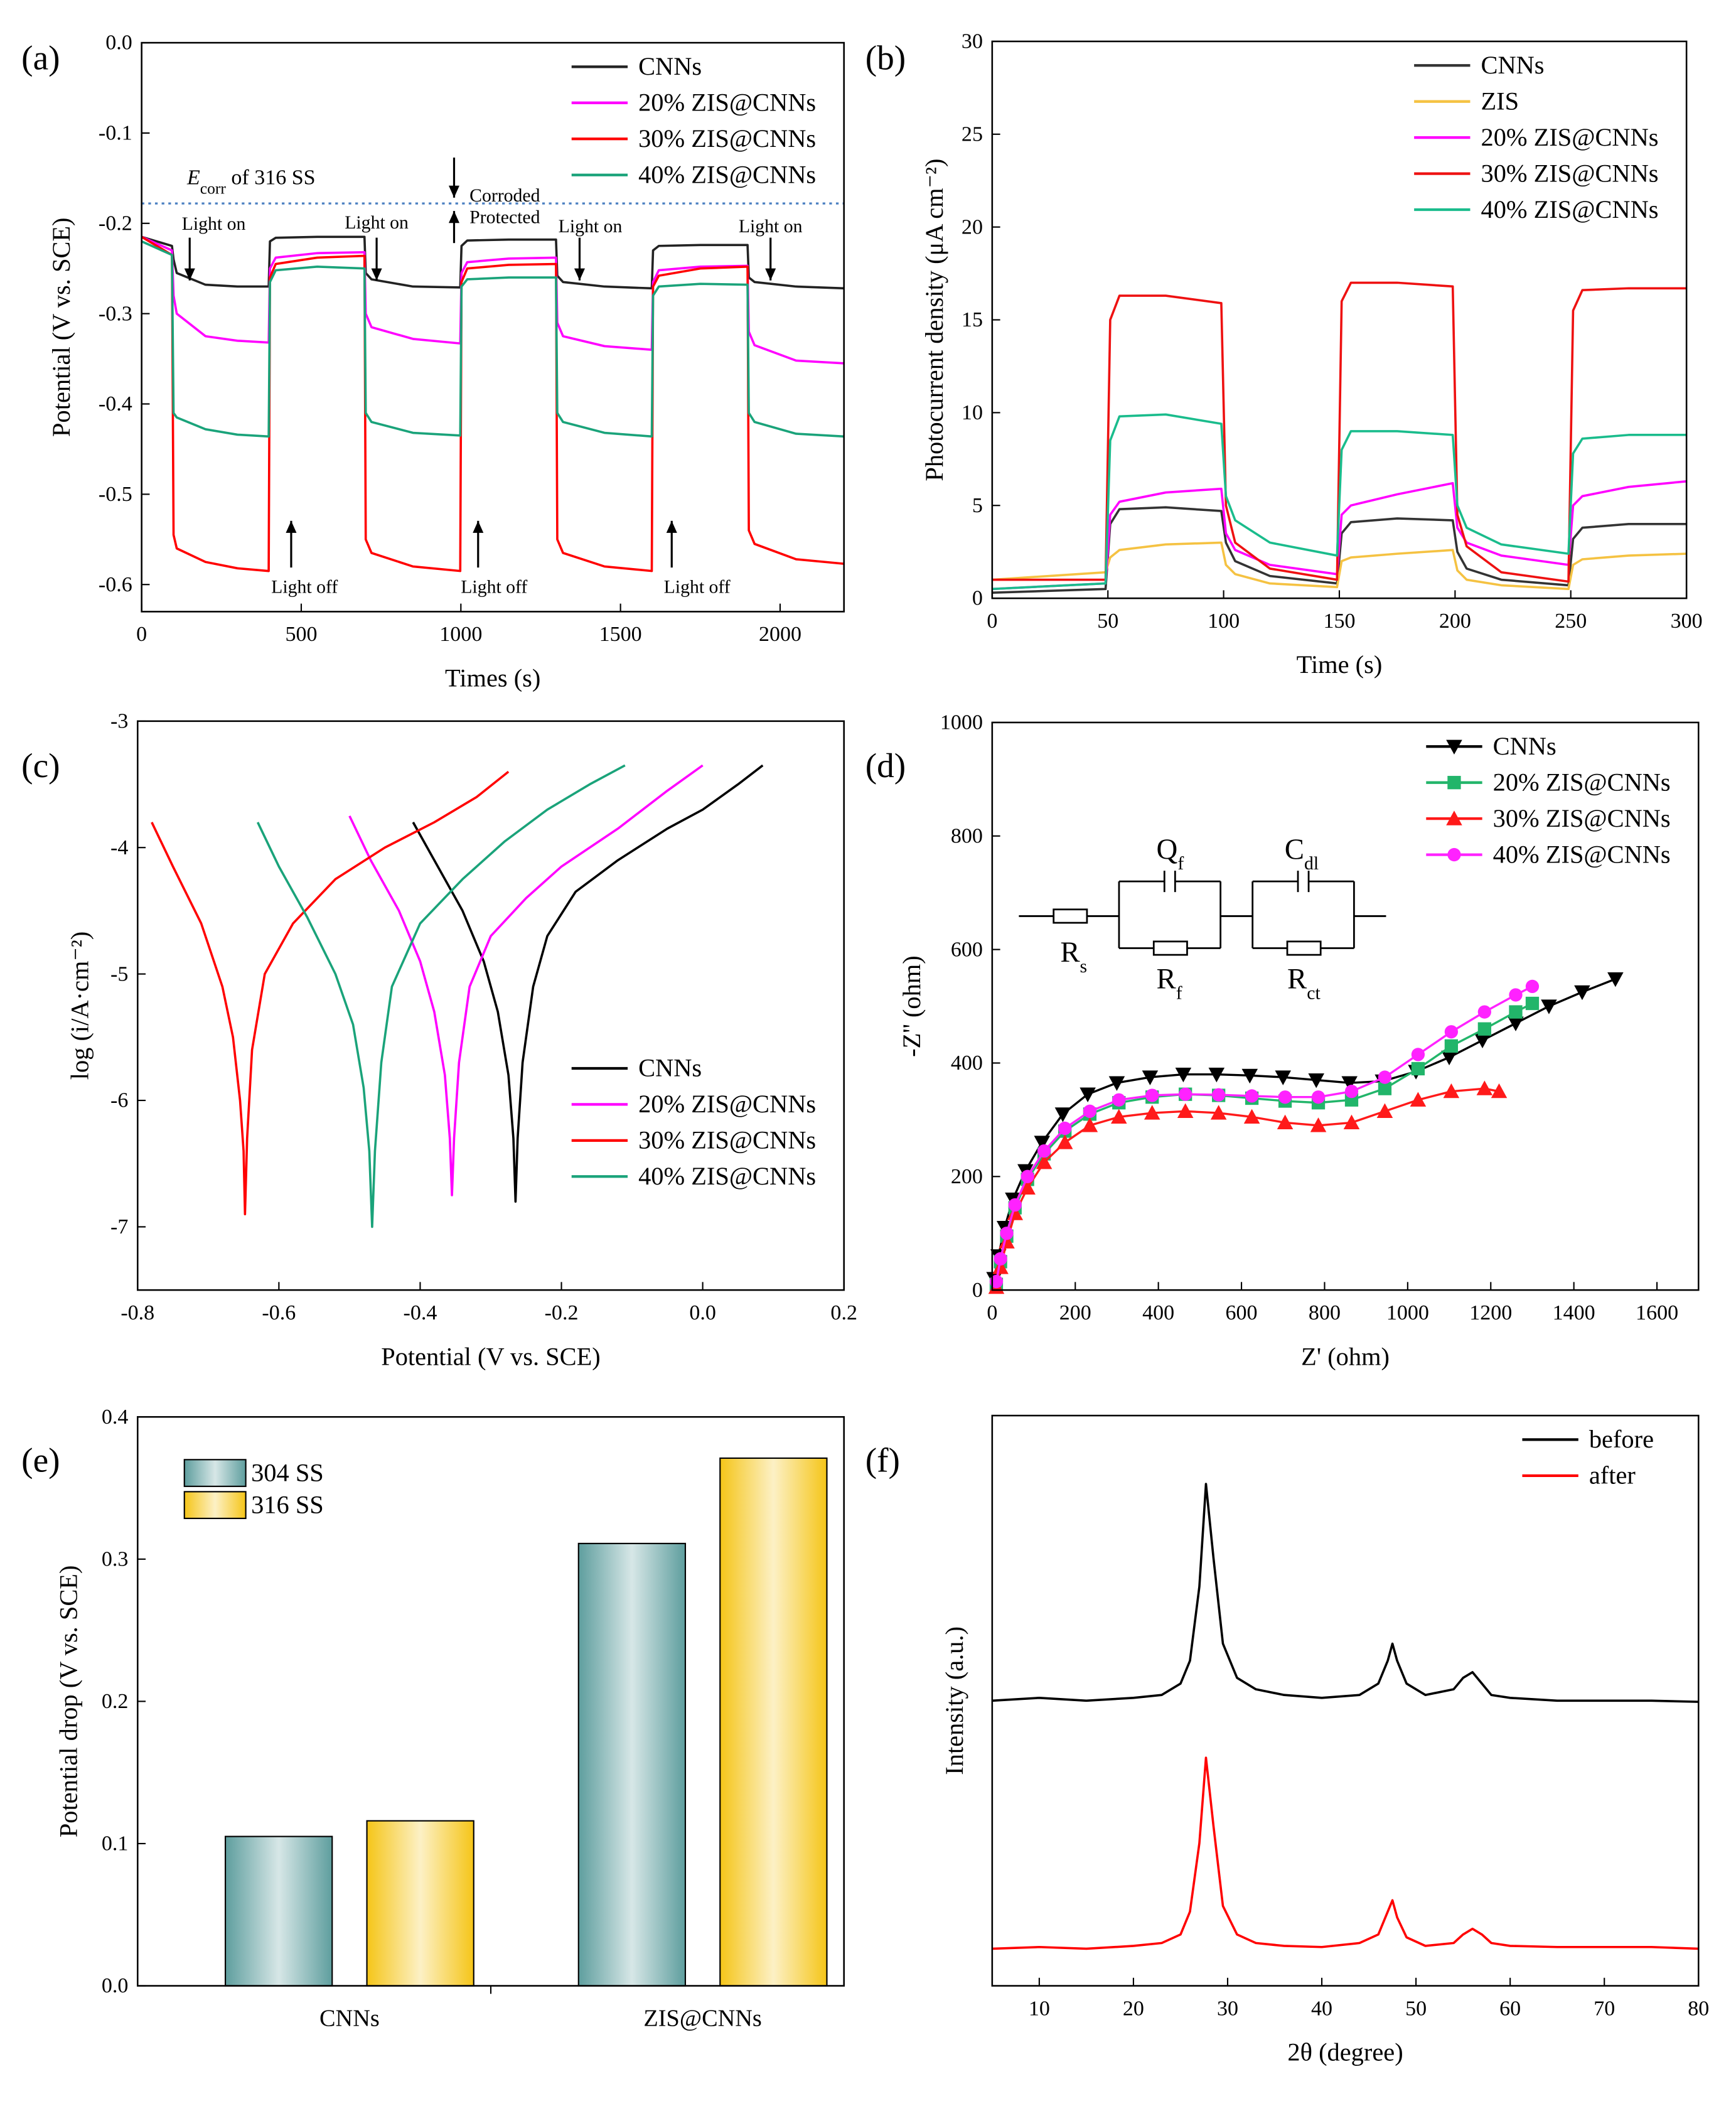 This screenshot has width=1736, height=2106. I want to click on x-tick-label: 60, so click(1510, 2008).